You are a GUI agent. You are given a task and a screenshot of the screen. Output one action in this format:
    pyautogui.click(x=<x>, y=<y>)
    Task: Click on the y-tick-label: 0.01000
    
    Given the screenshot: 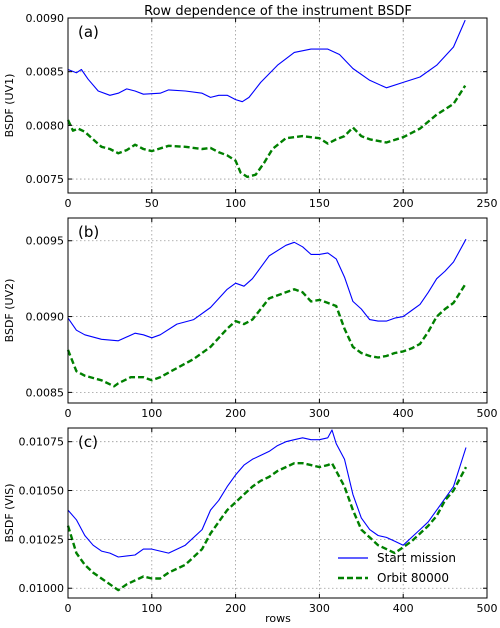 What is the action you would take?
    pyautogui.click(x=42, y=588)
    